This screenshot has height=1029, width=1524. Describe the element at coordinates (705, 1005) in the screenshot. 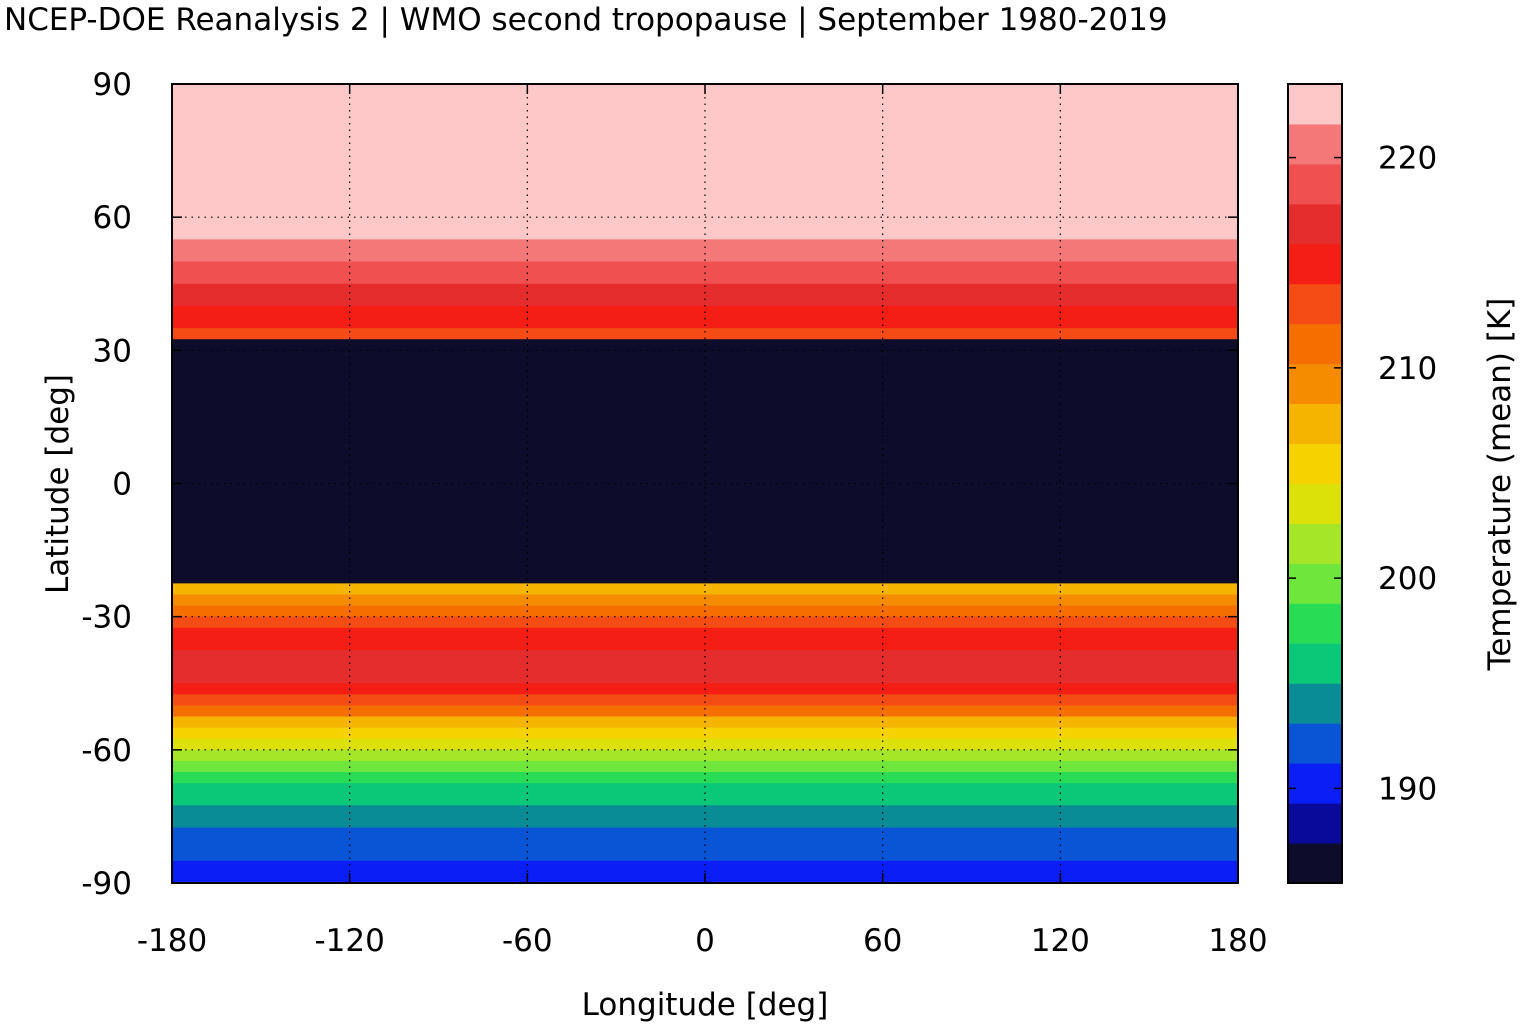

I see `x-axis-title: Longitude [deg]` at that location.